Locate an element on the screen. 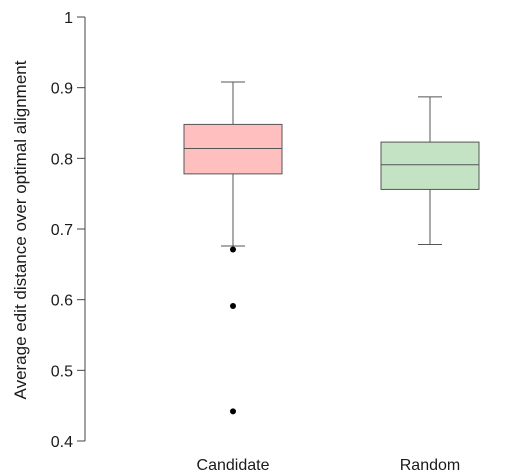 The image size is (514, 476). y-axis: 0.4 0.5 0.6 0.7 0.8 0.9 1 is located at coordinates (68, 230).